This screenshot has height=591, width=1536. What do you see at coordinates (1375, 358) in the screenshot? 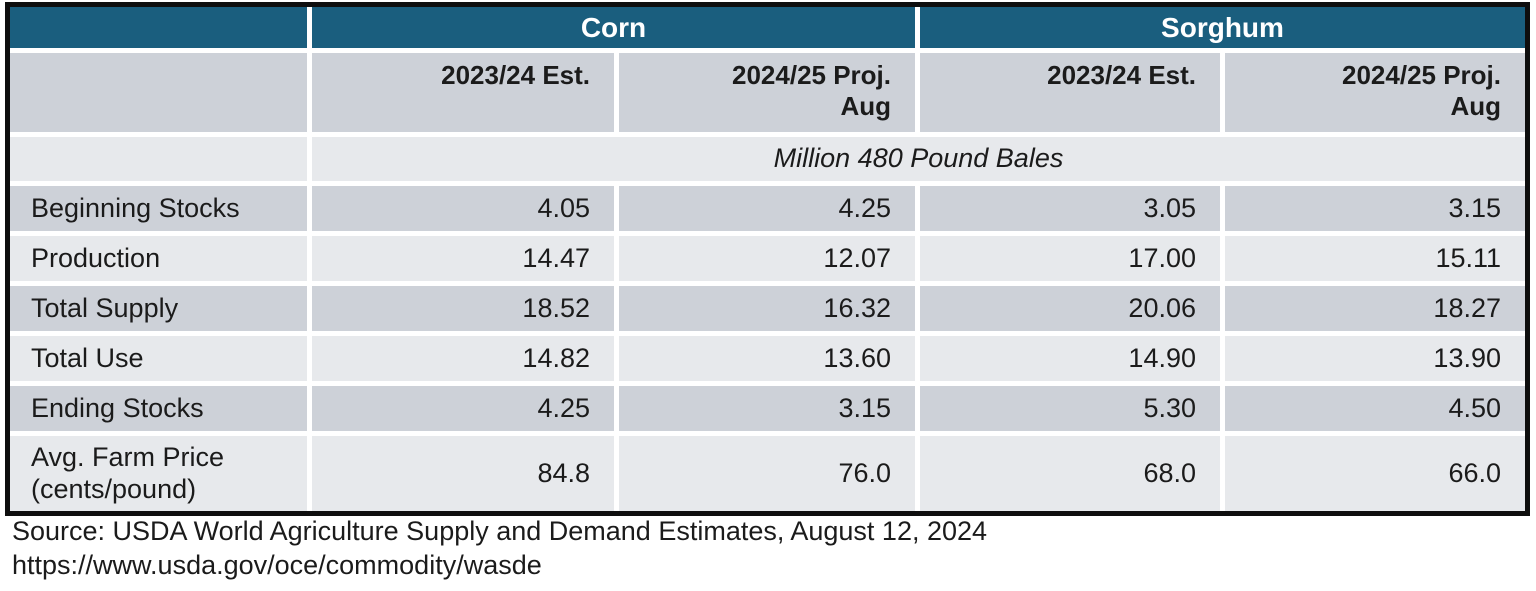
I see `value-cell: 13.90` at bounding box center [1375, 358].